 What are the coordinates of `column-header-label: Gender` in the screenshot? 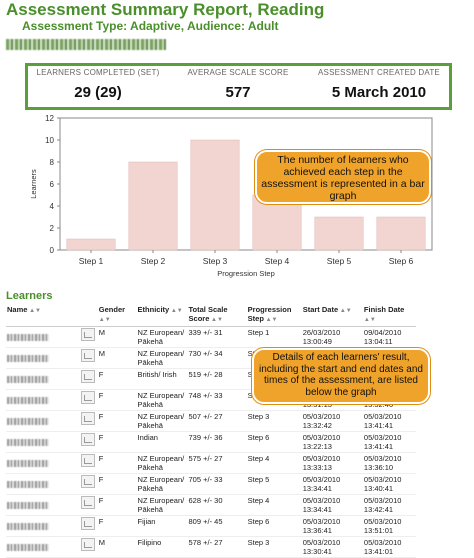 It's located at (112, 309).